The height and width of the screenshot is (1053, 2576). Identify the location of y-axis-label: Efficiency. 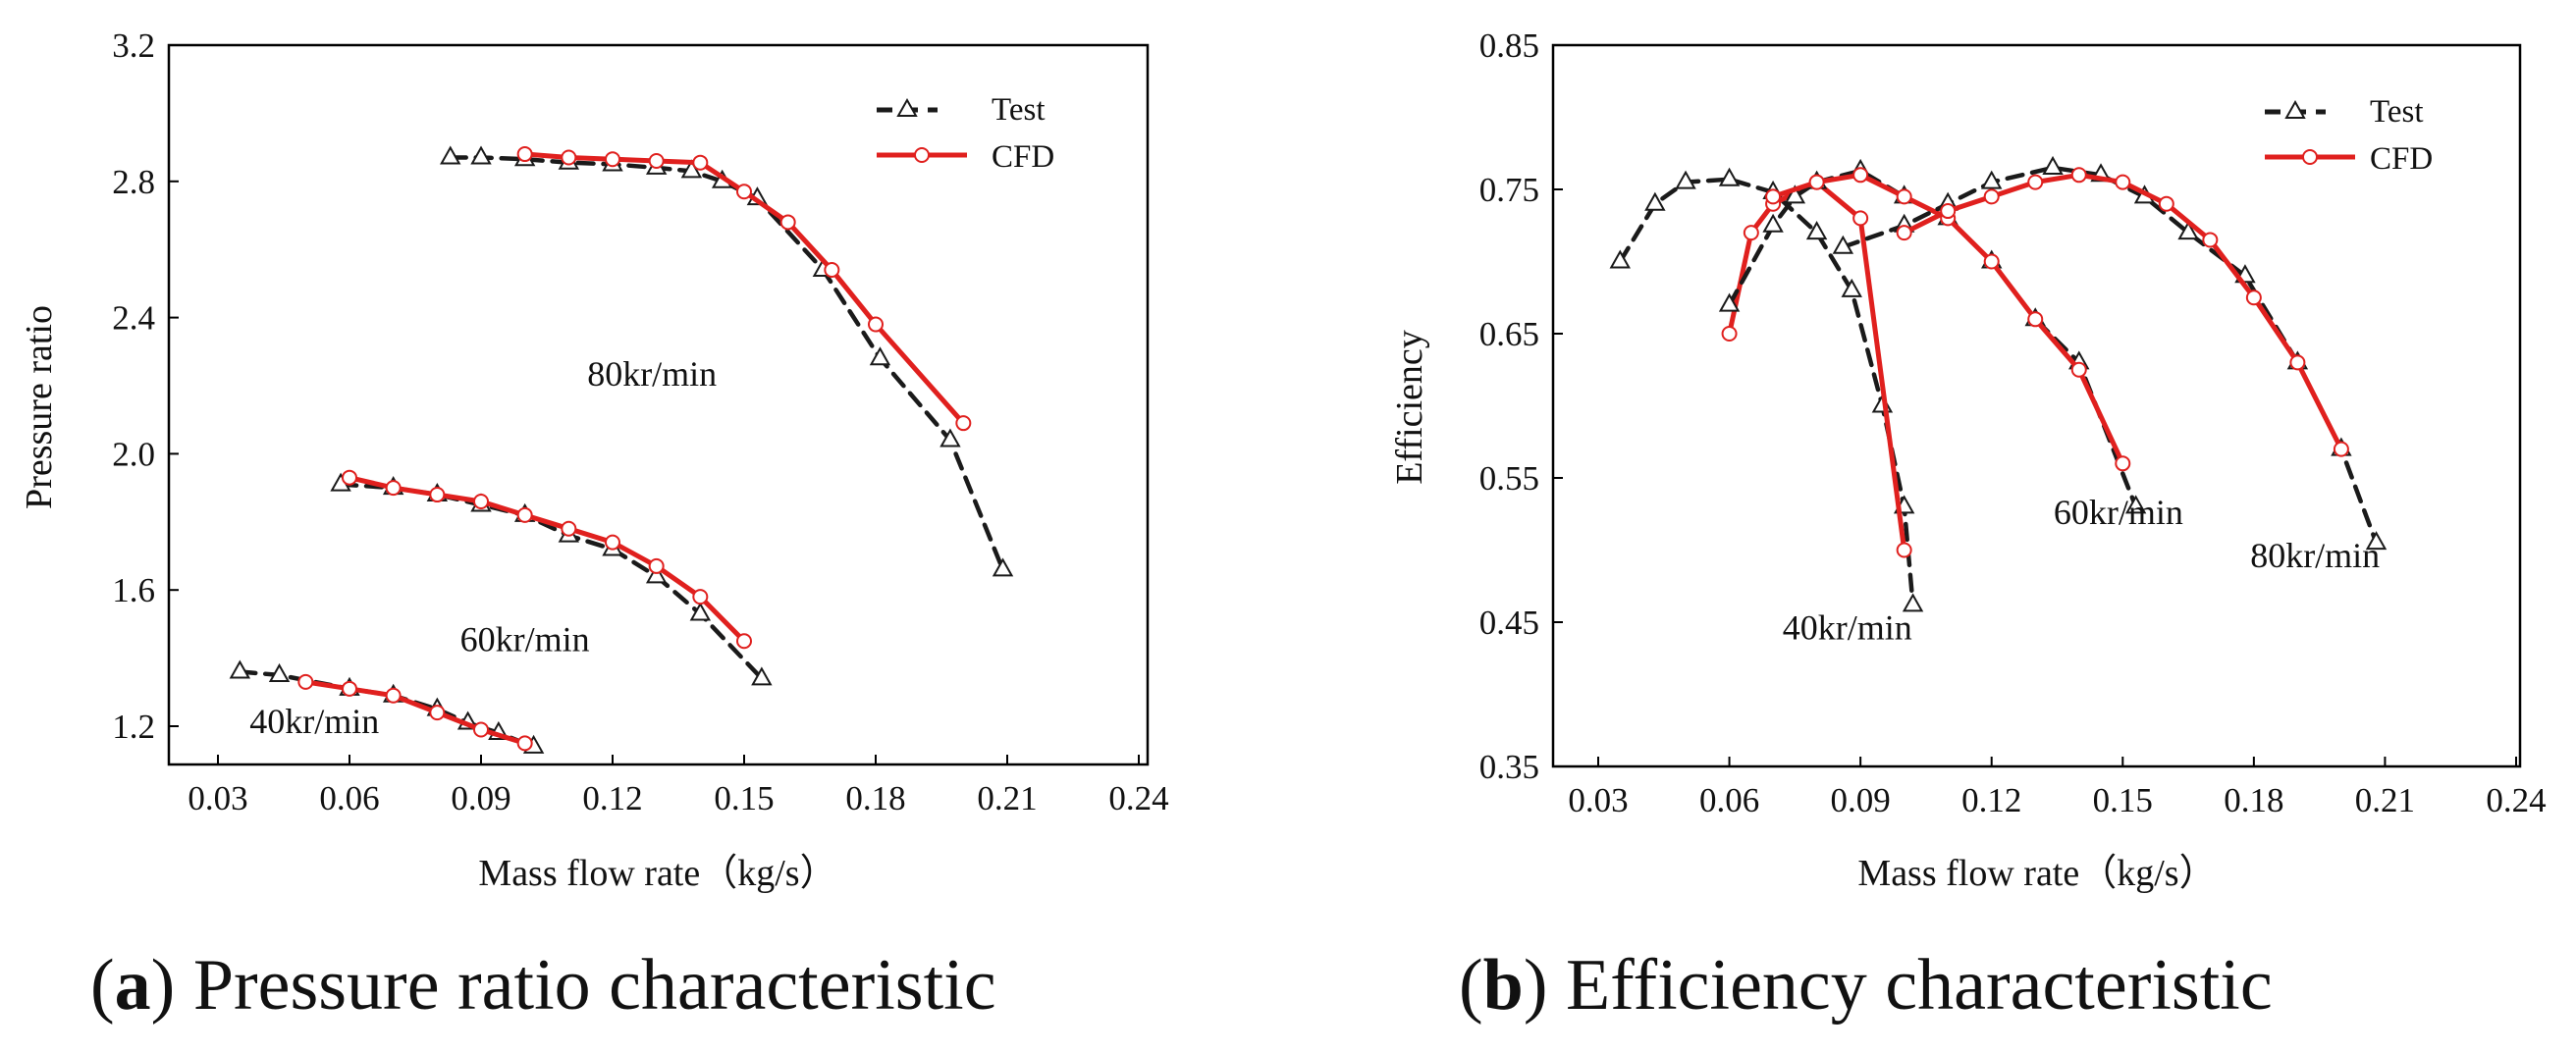
(1409, 407).